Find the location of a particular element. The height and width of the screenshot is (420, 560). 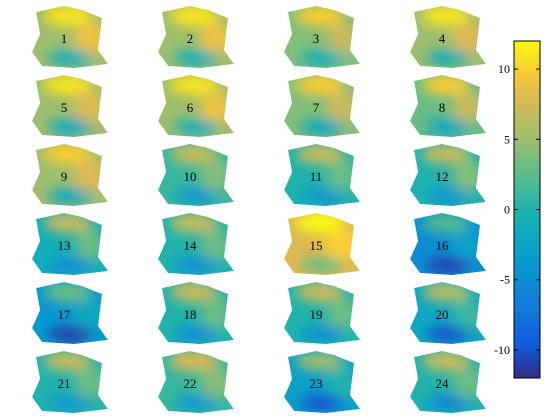

panel-label: 15 is located at coordinates (316, 245).